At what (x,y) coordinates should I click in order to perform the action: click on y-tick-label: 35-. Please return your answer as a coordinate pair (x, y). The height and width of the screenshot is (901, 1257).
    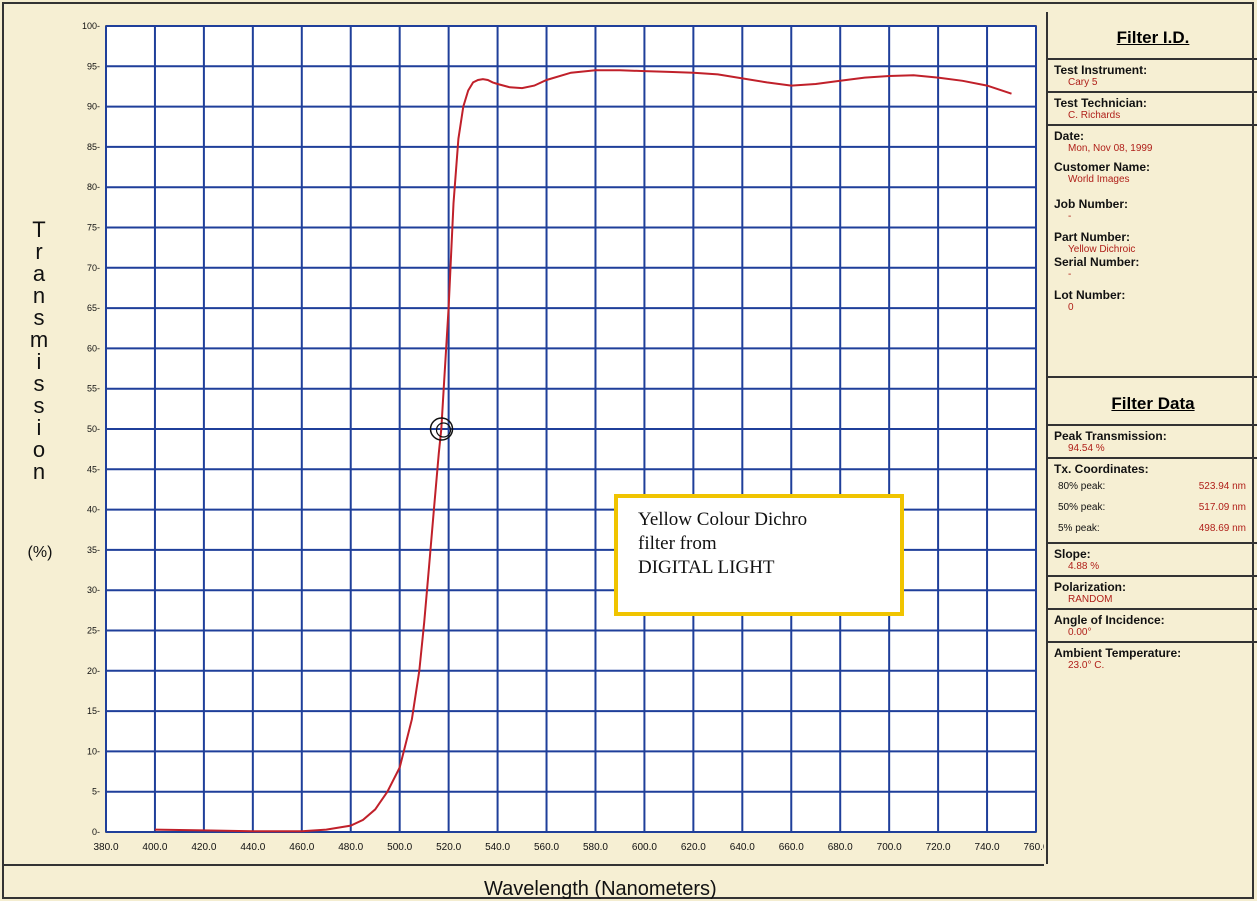
    Looking at the image, I should click on (93, 550).